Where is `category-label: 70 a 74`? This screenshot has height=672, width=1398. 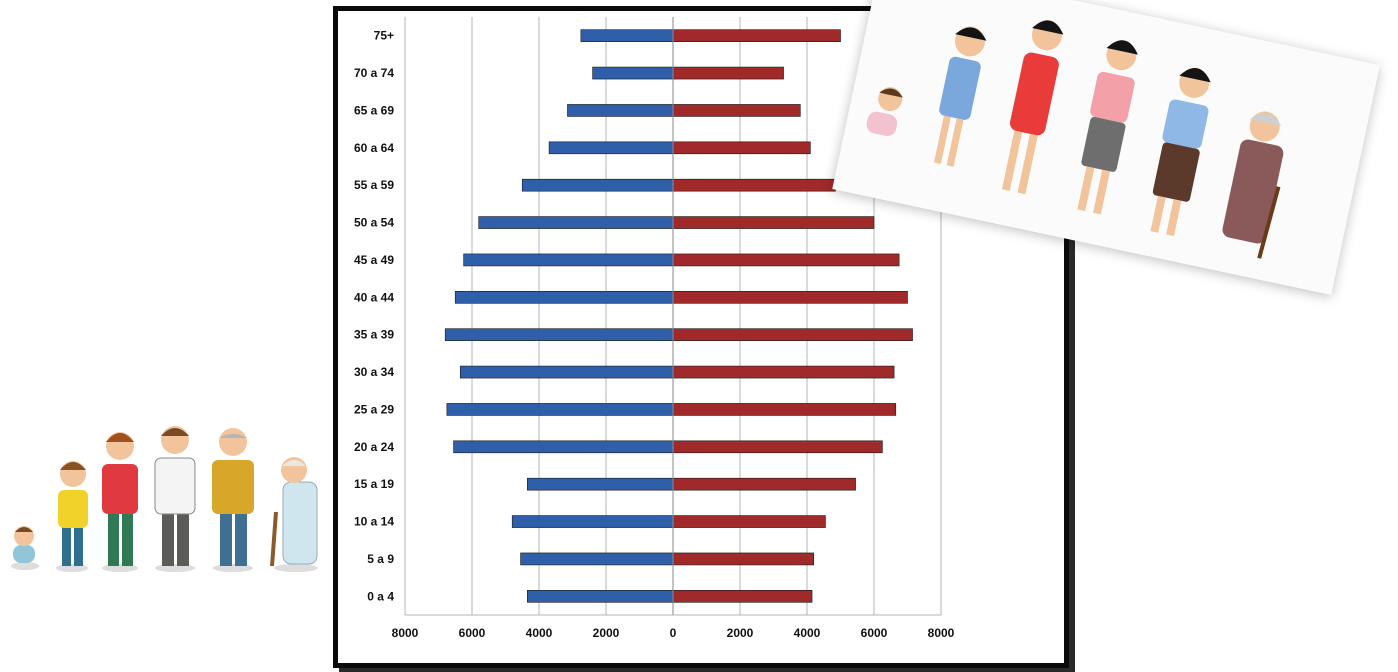 category-label: 70 a 74 is located at coordinates (374, 73).